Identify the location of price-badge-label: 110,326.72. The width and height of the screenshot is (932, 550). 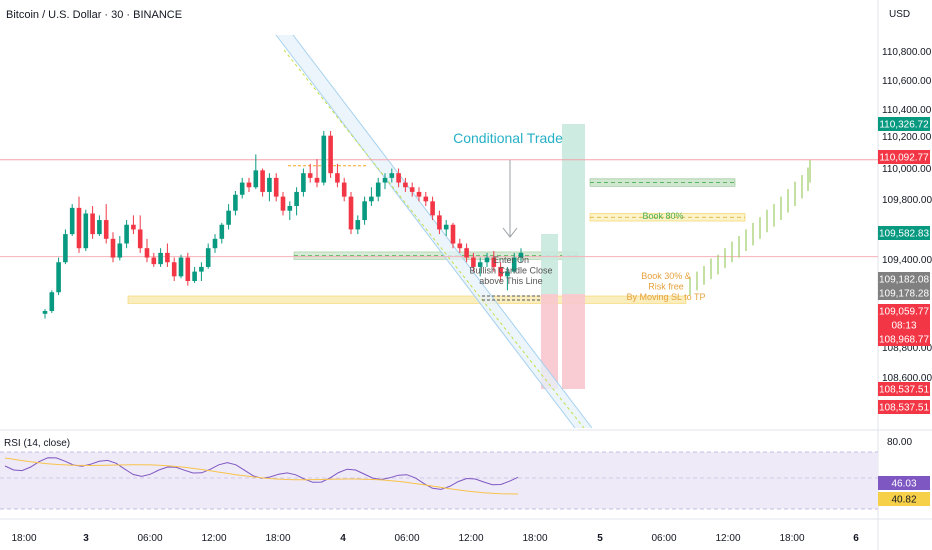
(904, 125).